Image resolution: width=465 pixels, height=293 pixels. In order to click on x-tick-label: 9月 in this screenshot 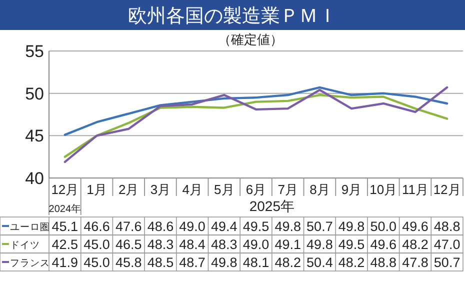, I will do `click(351, 189)`.